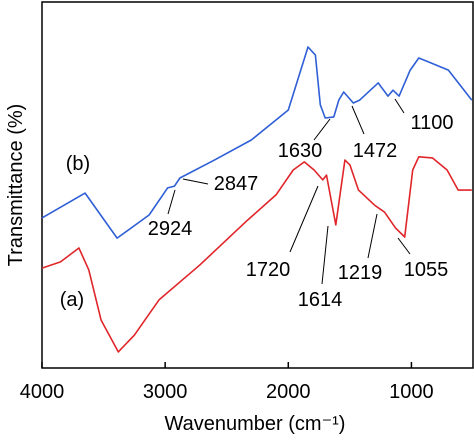 Image resolution: width=474 pixels, height=446 pixels. Describe the element at coordinates (288, 392) in the screenshot. I see `x-tick-label: 2000` at that location.